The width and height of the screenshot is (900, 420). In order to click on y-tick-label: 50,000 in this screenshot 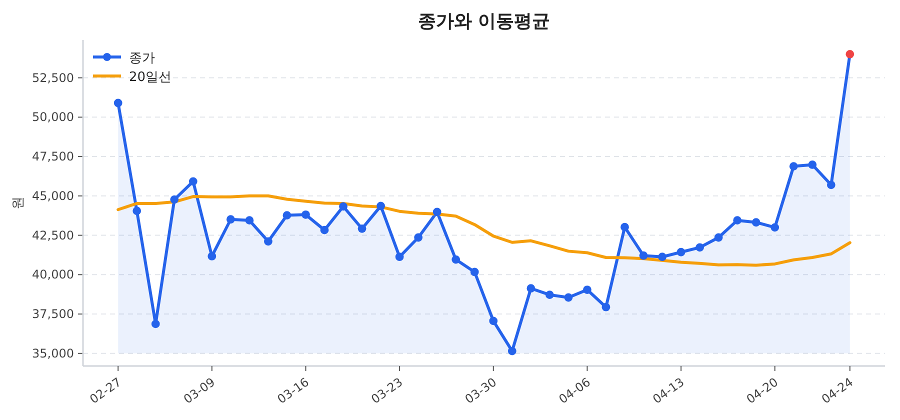, I will do `click(53, 117)`.